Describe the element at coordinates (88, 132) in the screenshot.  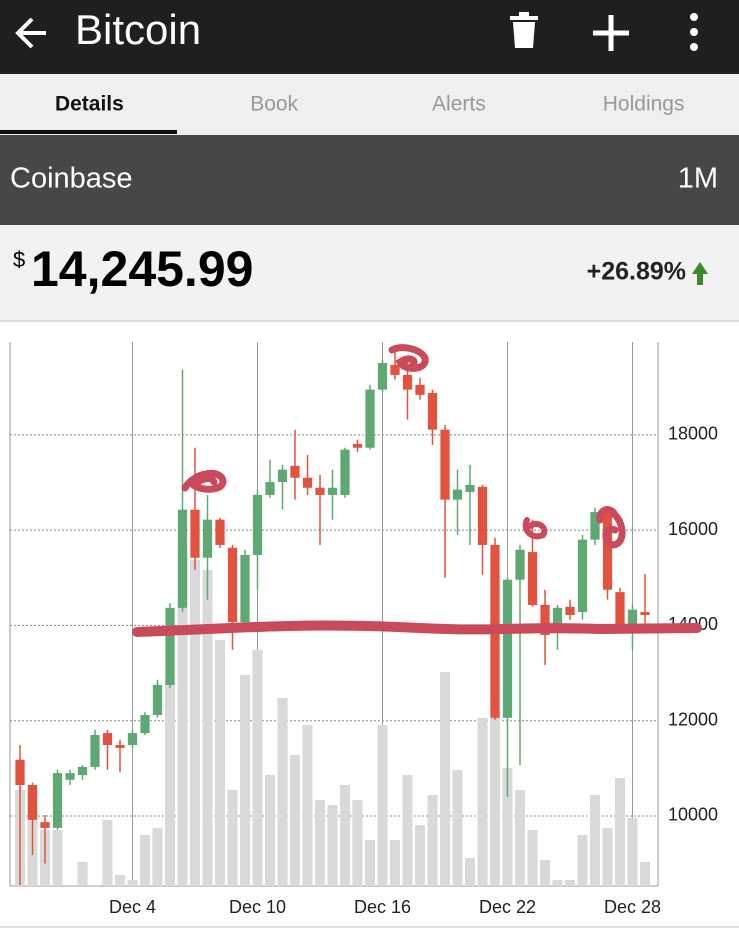
I see `tab-indicator` at that location.